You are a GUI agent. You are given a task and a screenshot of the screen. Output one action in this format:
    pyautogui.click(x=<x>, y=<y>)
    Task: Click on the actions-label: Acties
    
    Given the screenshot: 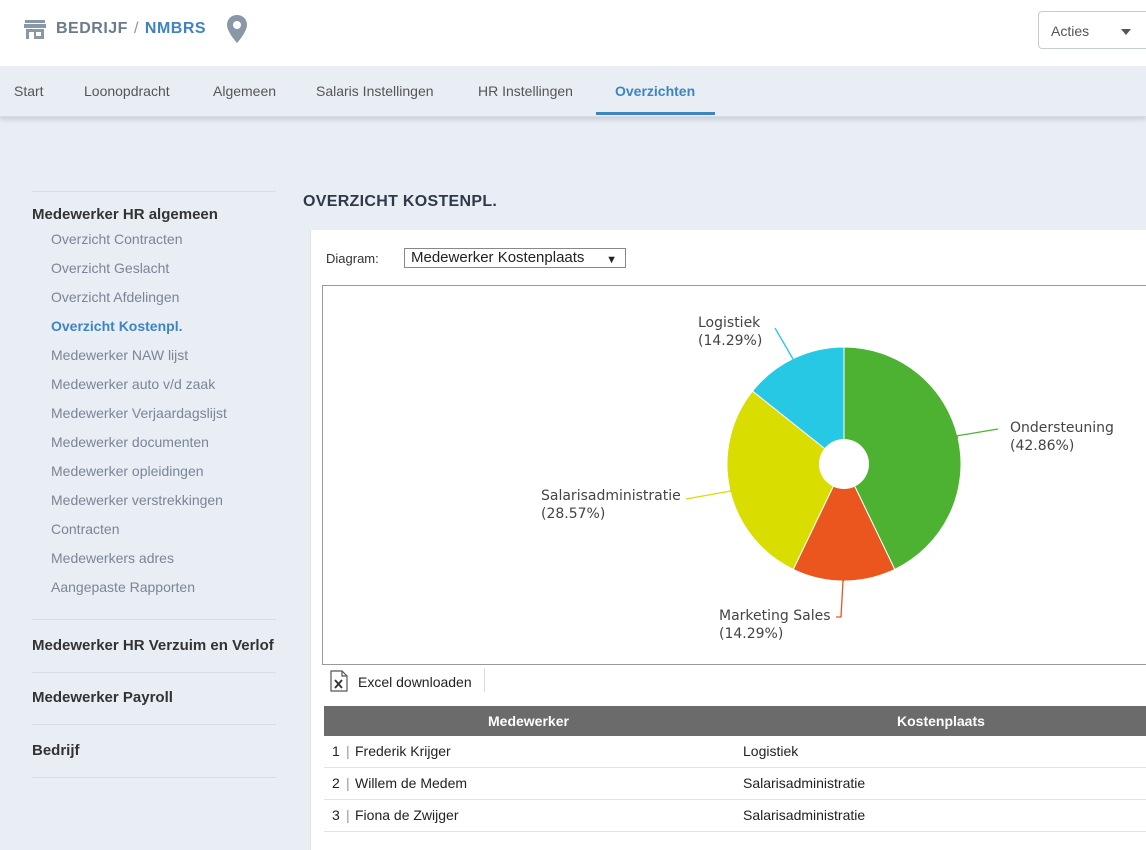 What is the action you would take?
    pyautogui.click(x=1070, y=31)
    